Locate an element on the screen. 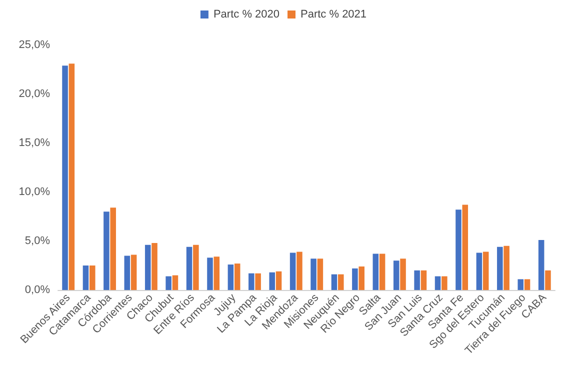 This screenshot has height=378, width=567. y-tick-label: 0,0% is located at coordinates (37, 290).